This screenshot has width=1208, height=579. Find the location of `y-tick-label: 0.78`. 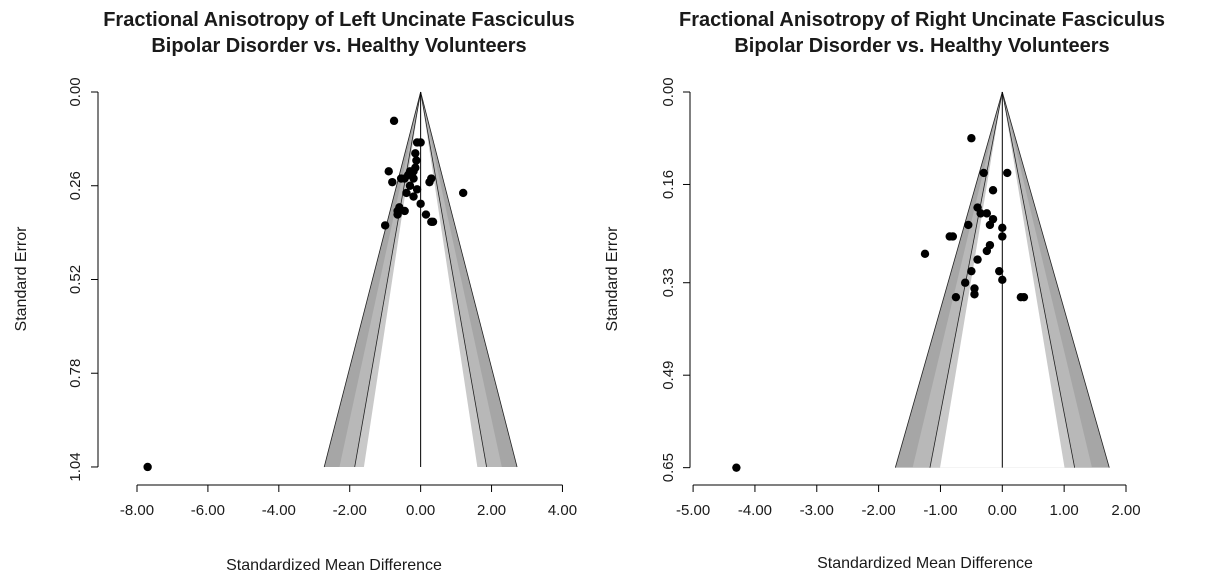

y-tick-label: 0.78 is located at coordinates (75, 373).